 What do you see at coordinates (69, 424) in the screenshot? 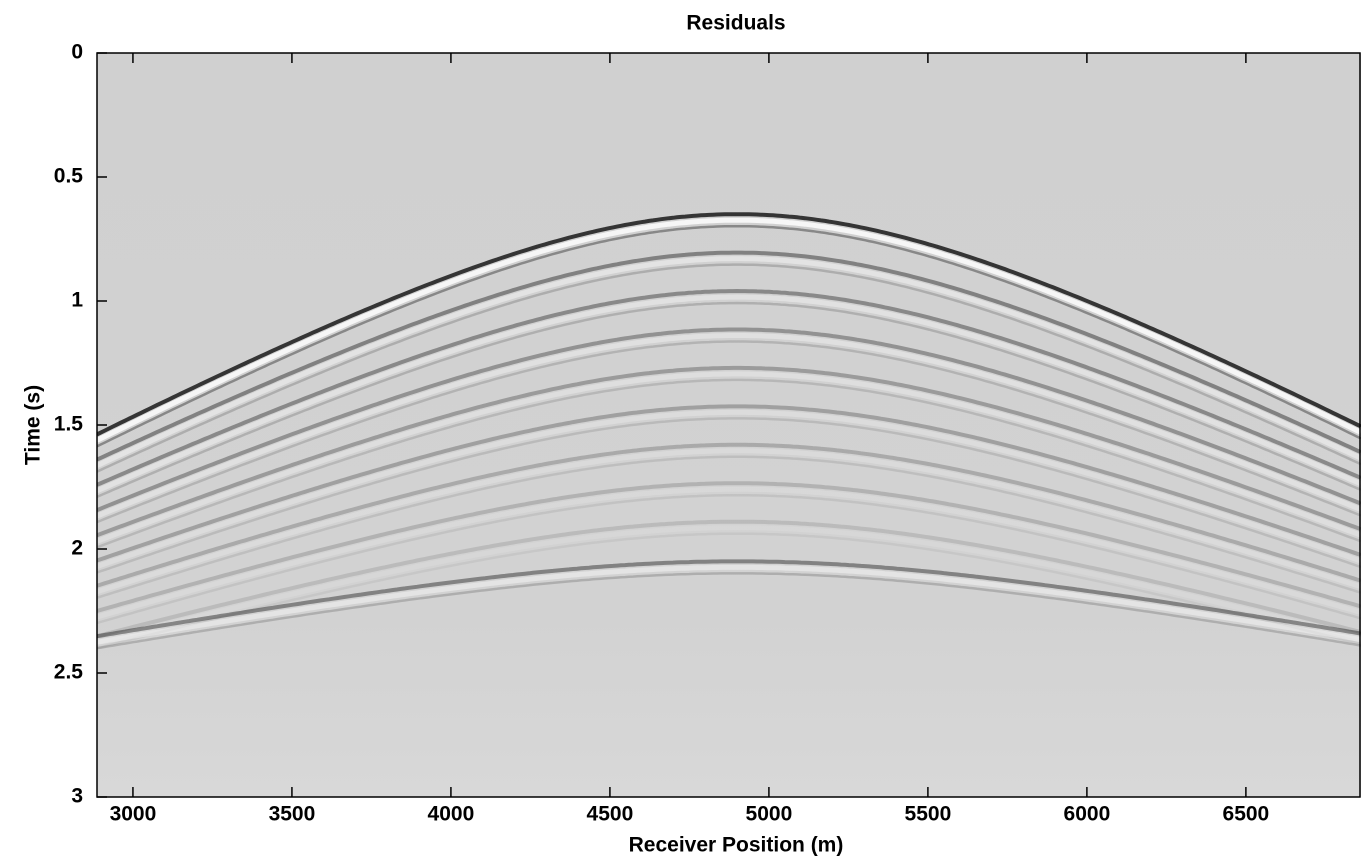
I see `y-tick-label: 1.5` at bounding box center [69, 424].